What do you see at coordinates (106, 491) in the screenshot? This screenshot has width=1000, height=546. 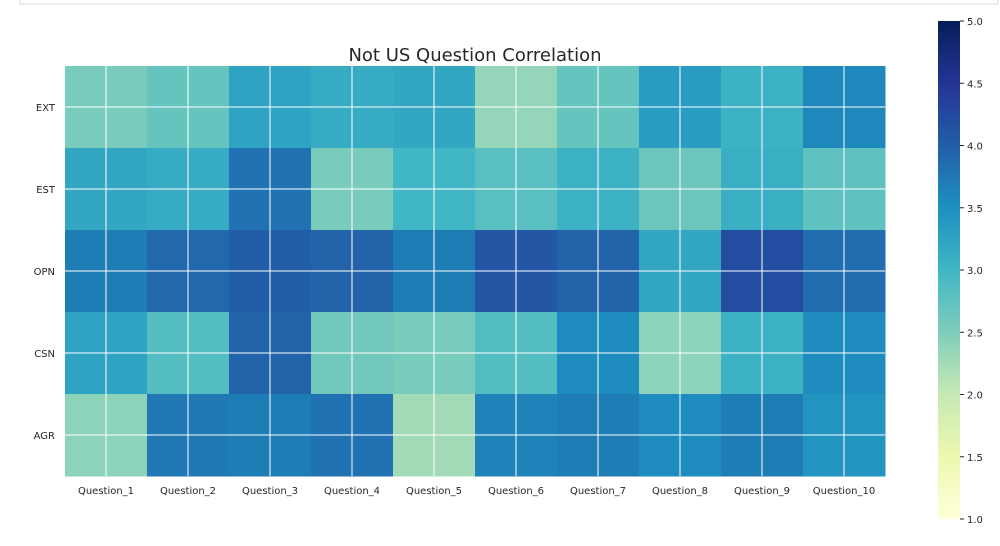 I see `x-tick-label: Question_1` at bounding box center [106, 491].